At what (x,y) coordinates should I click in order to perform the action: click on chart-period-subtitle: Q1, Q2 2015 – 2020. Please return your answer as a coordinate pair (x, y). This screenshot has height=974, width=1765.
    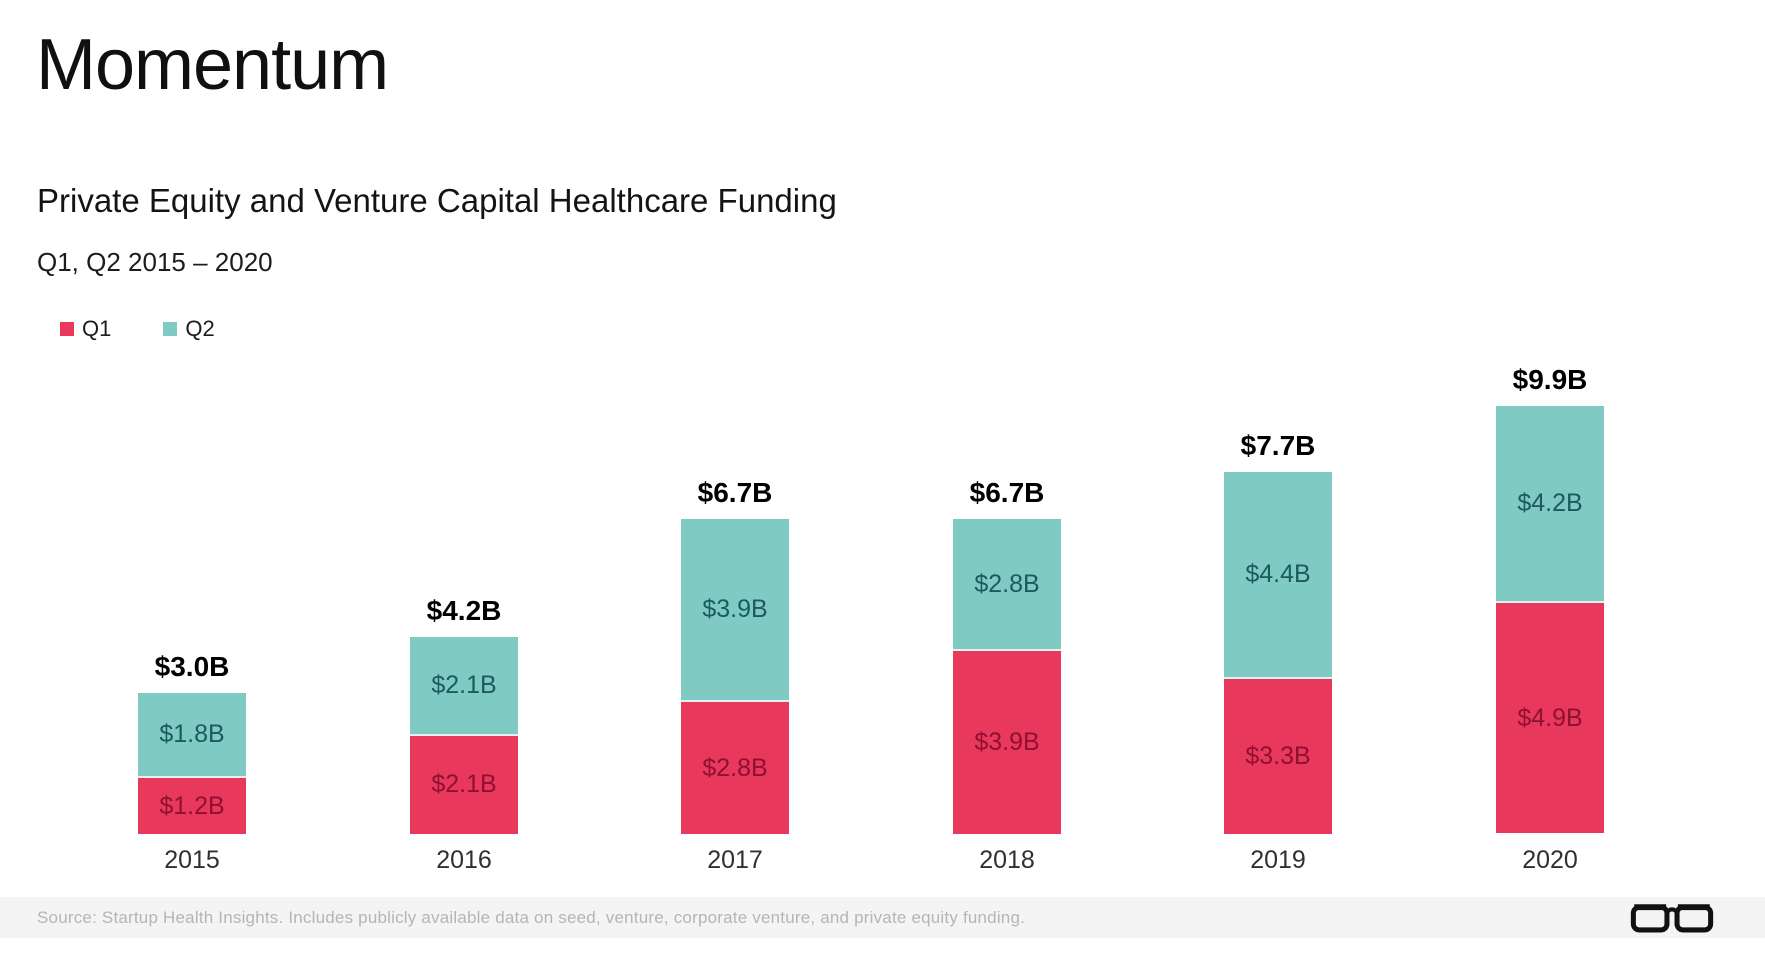
    Looking at the image, I should click on (155, 262).